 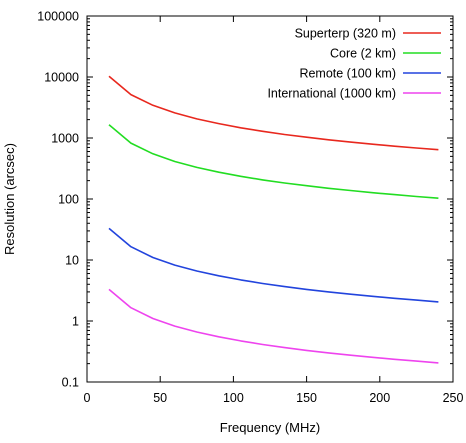 What do you see at coordinates (233, 398) in the screenshot?
I see `x-tick-label: 100` at bounding box center [233, 398].